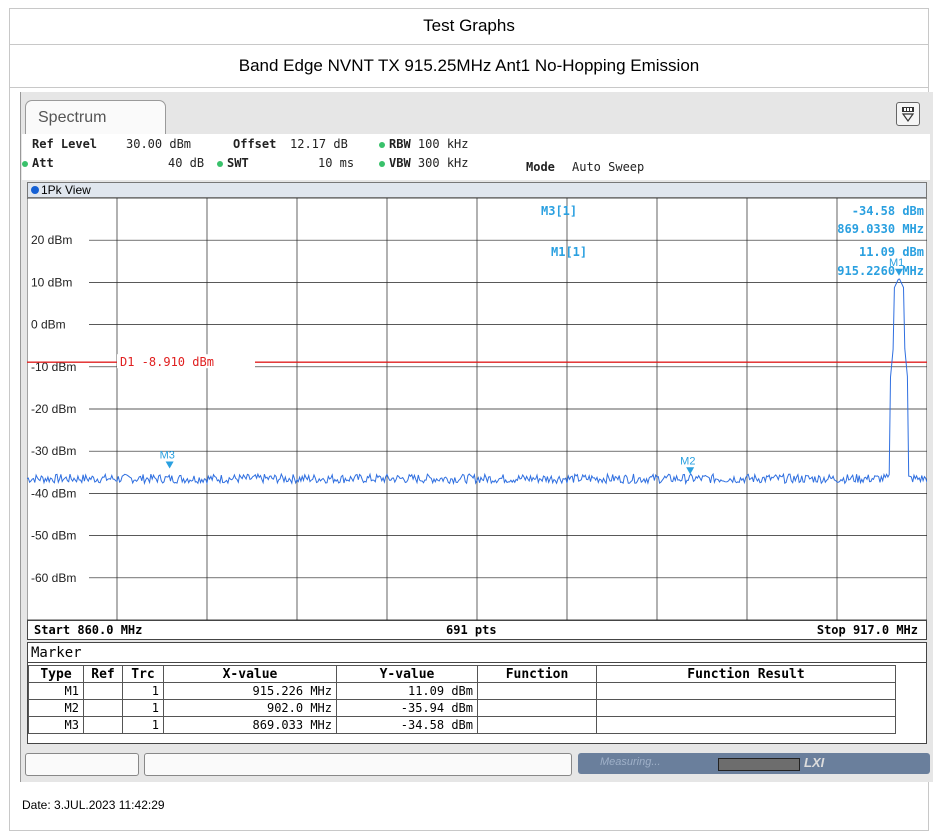 Image resolution: width=937 pixels, height=838 pixels. I want to click on frequency-axis-bar: Start 860.0 MHz 691 pts Stop 917.0 MHz, so click(477, 630).